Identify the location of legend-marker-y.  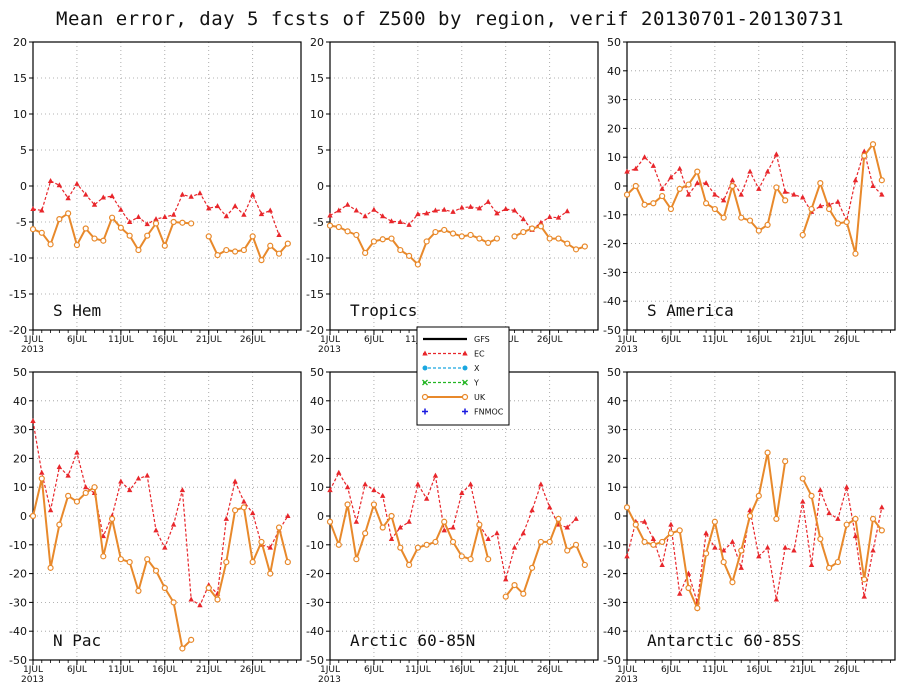
(425, 382).